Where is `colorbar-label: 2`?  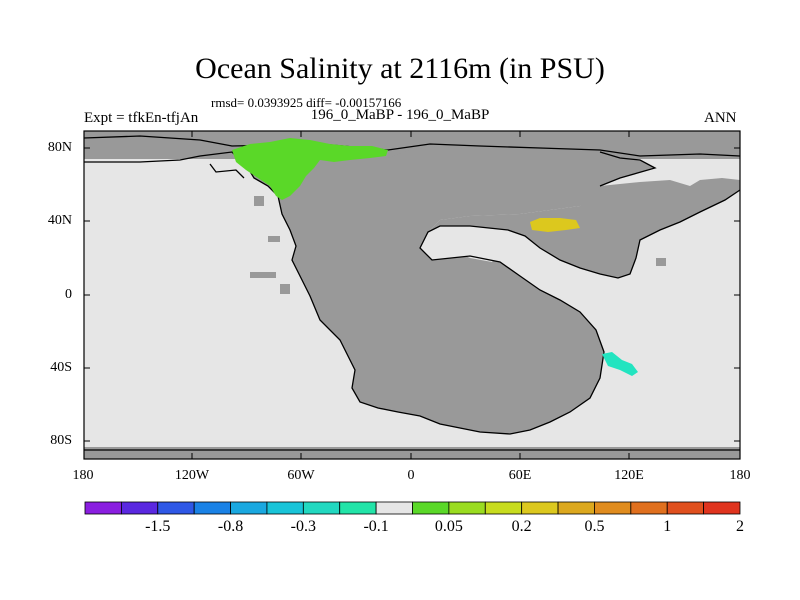
colorbar-label: 2 is located at coordinates (740, 526).